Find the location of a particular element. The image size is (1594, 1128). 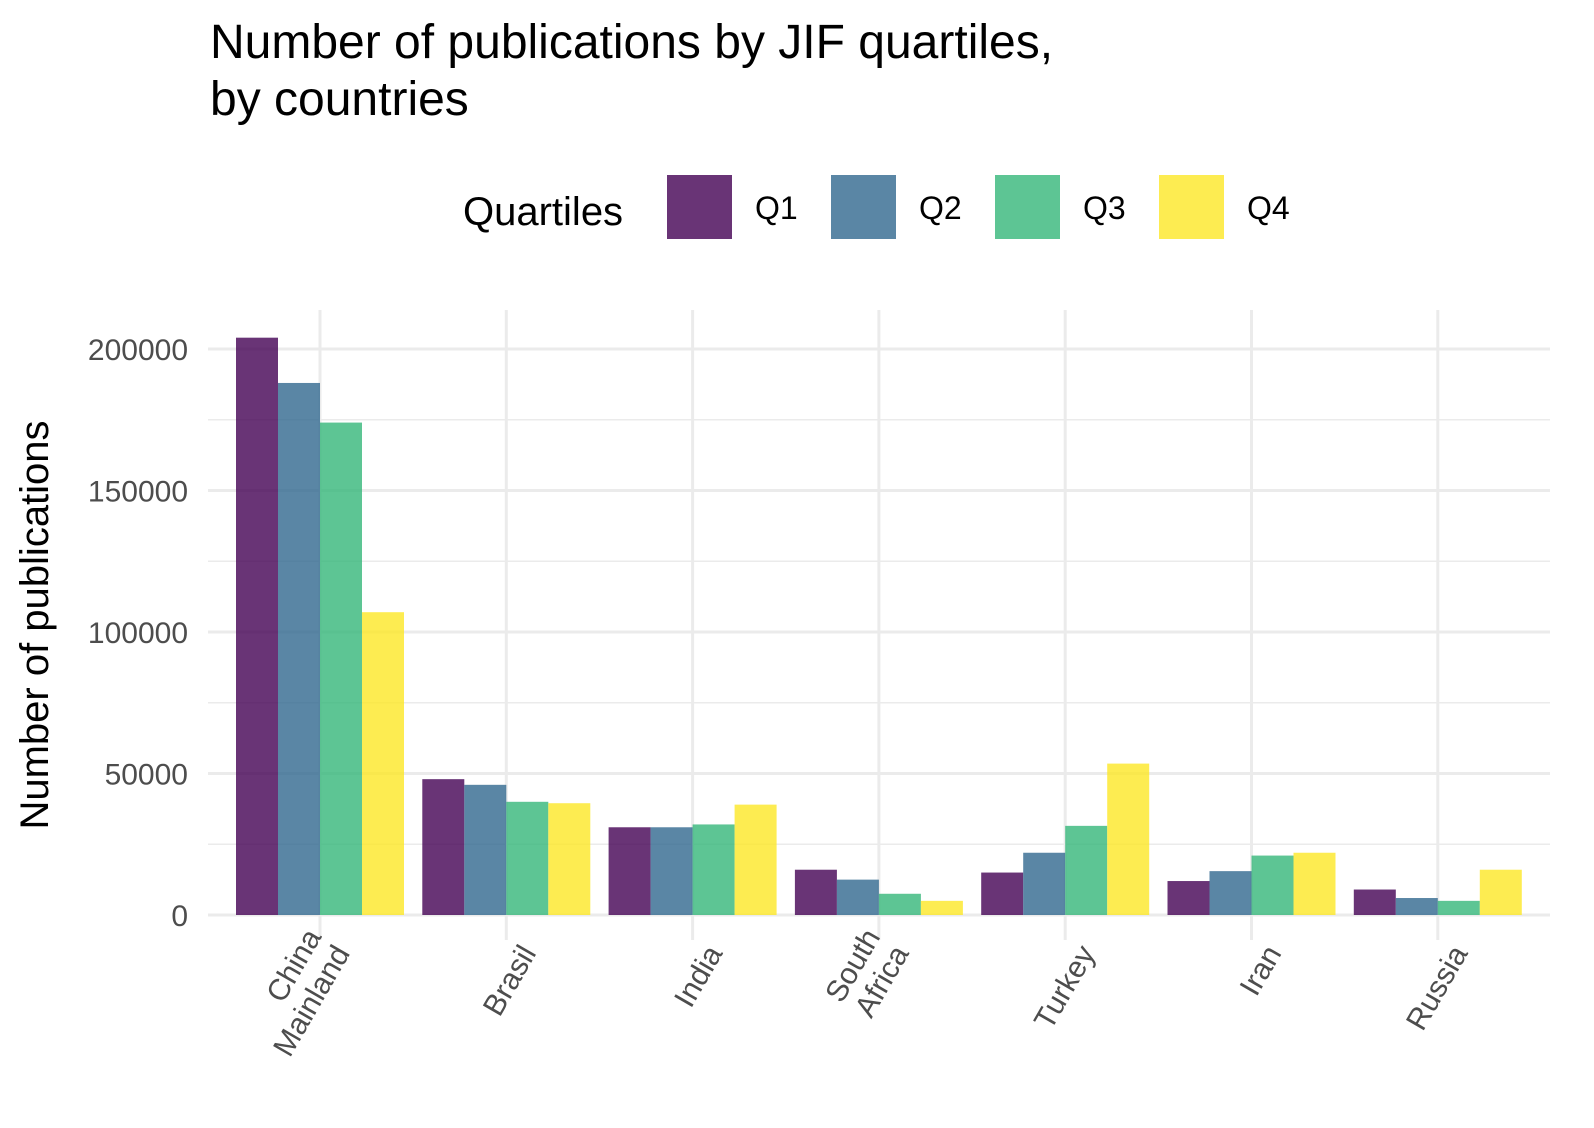

x-tick-label-group: Iran is located at coordinates (1261, 970).